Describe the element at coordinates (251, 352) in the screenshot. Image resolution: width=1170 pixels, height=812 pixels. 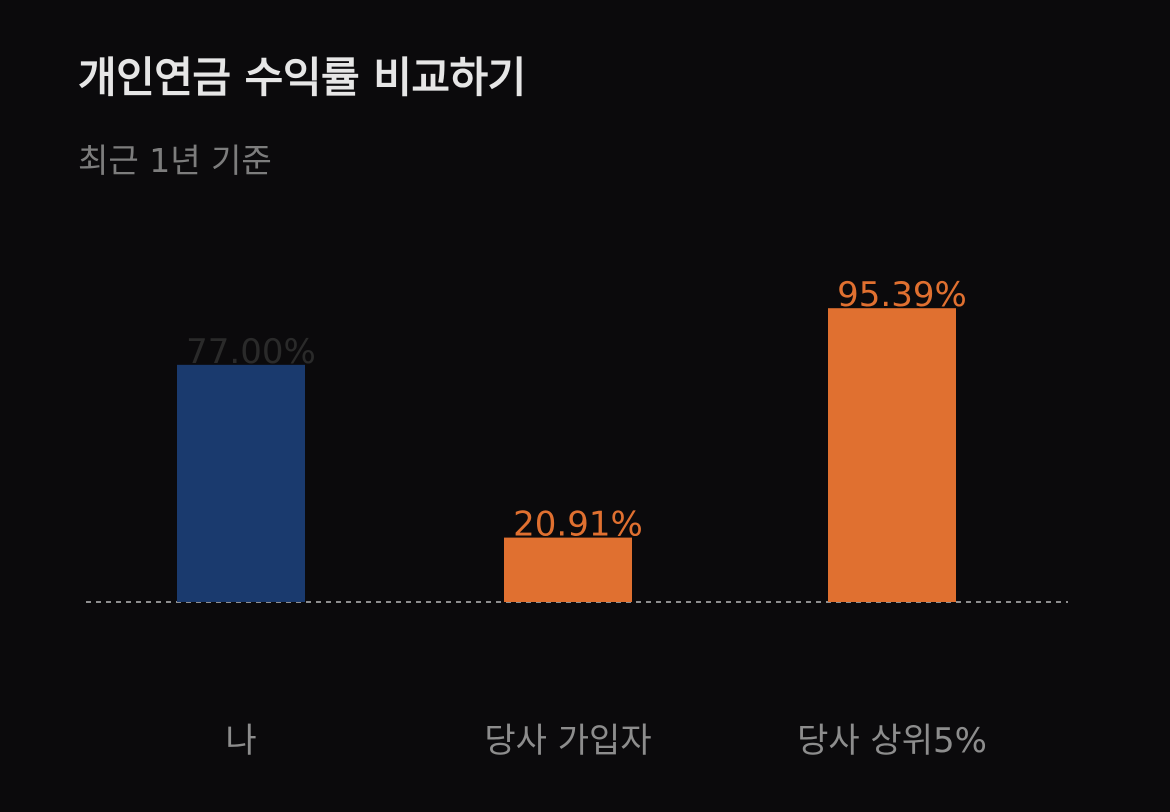
I see `bar-value-label-1: 77.00%` at that location.